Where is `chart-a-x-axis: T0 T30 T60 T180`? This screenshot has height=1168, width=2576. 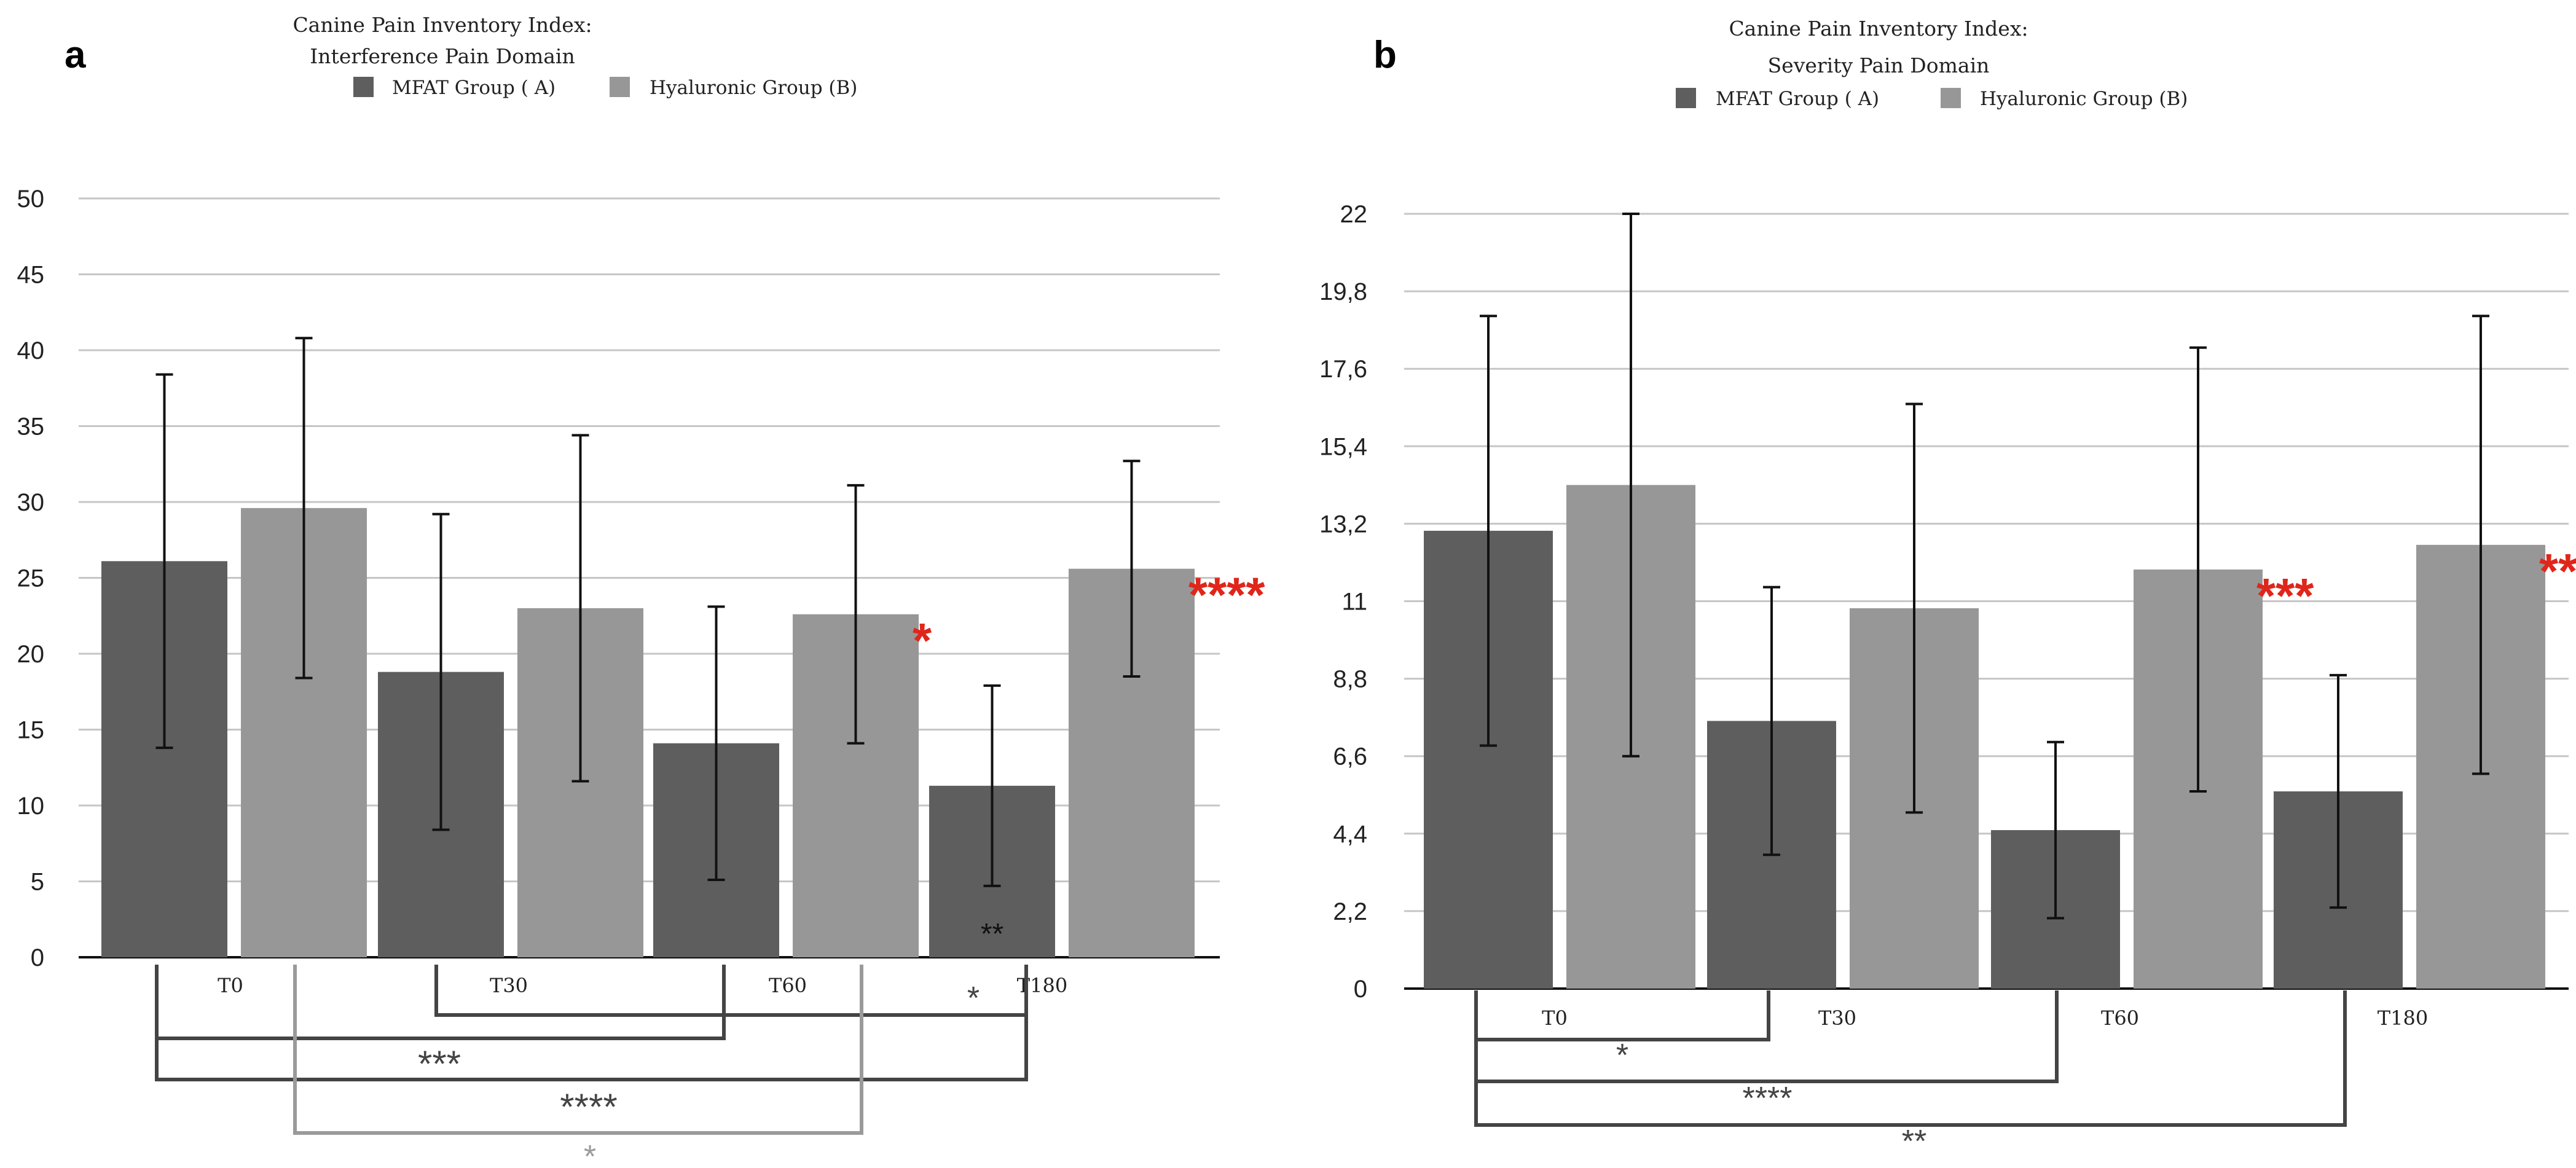
chart-a-x-axis: T0 T30 T60 T180 is located at coordinates (642, 986).